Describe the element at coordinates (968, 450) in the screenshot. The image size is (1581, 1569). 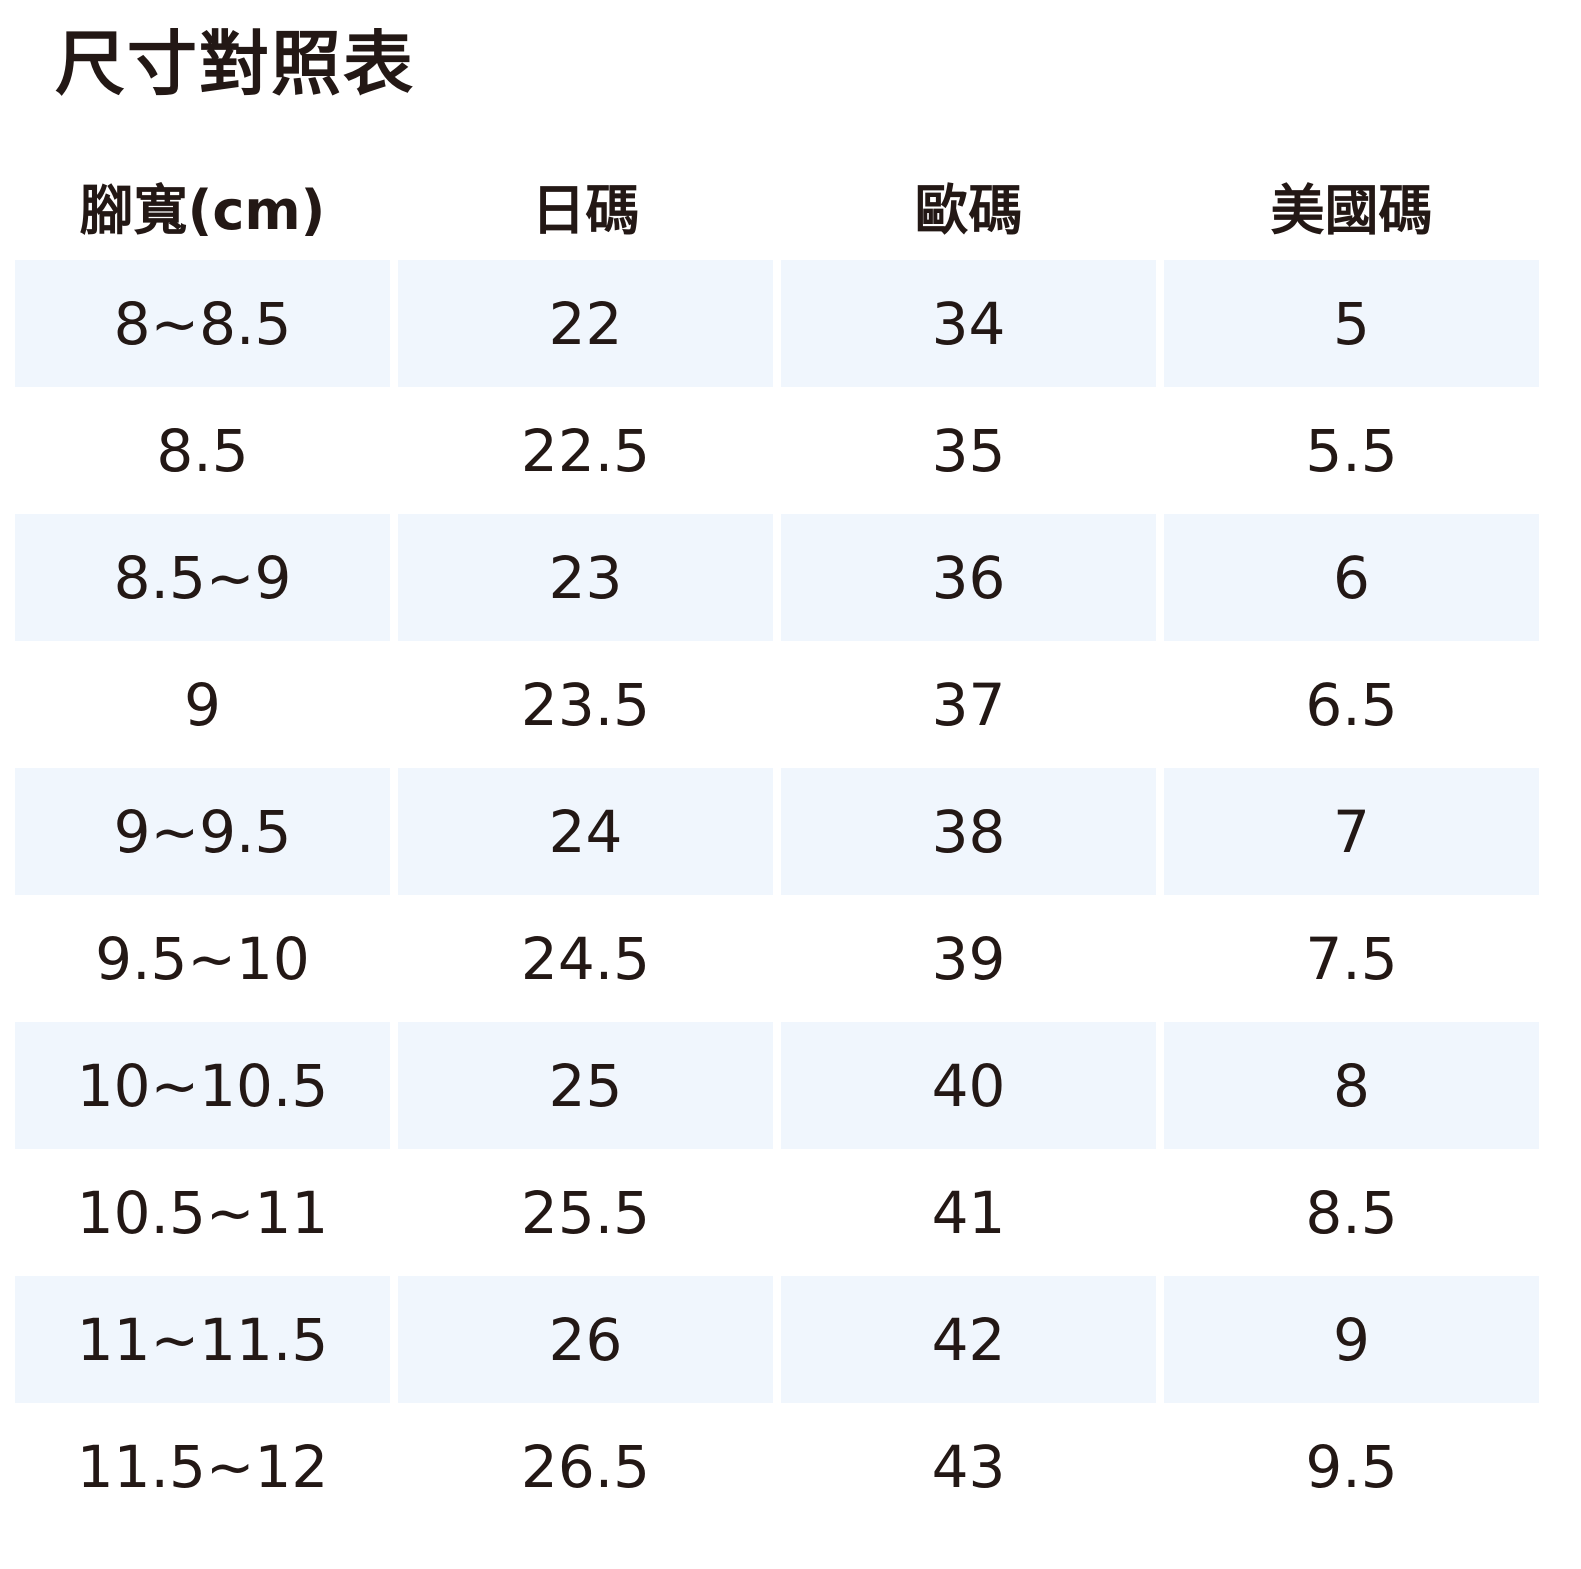
I see `eu-size-cell: 35` at that location.